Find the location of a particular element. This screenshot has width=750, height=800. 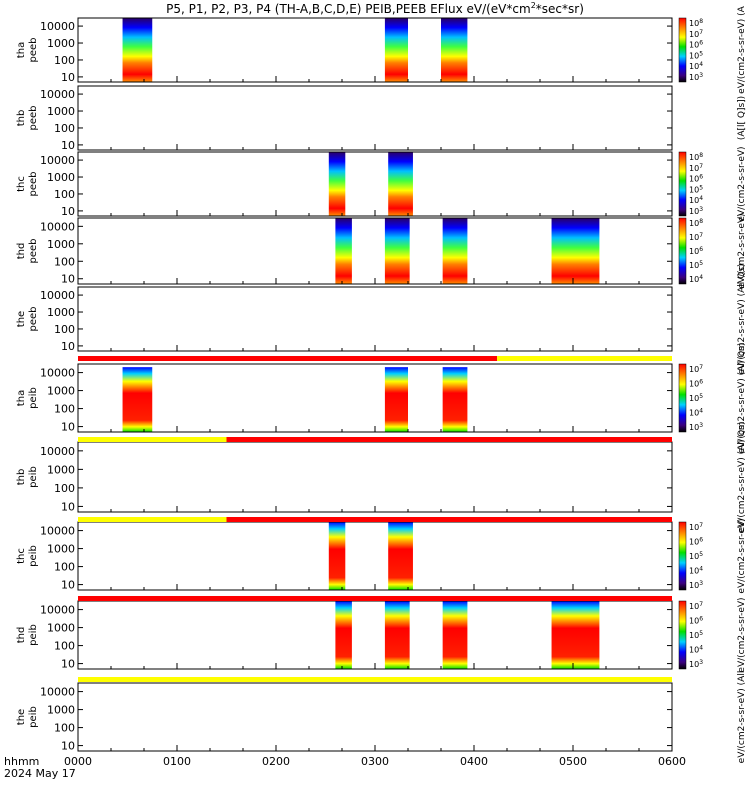

x-tick-label: 0000 is located at coordinates (78, 761).